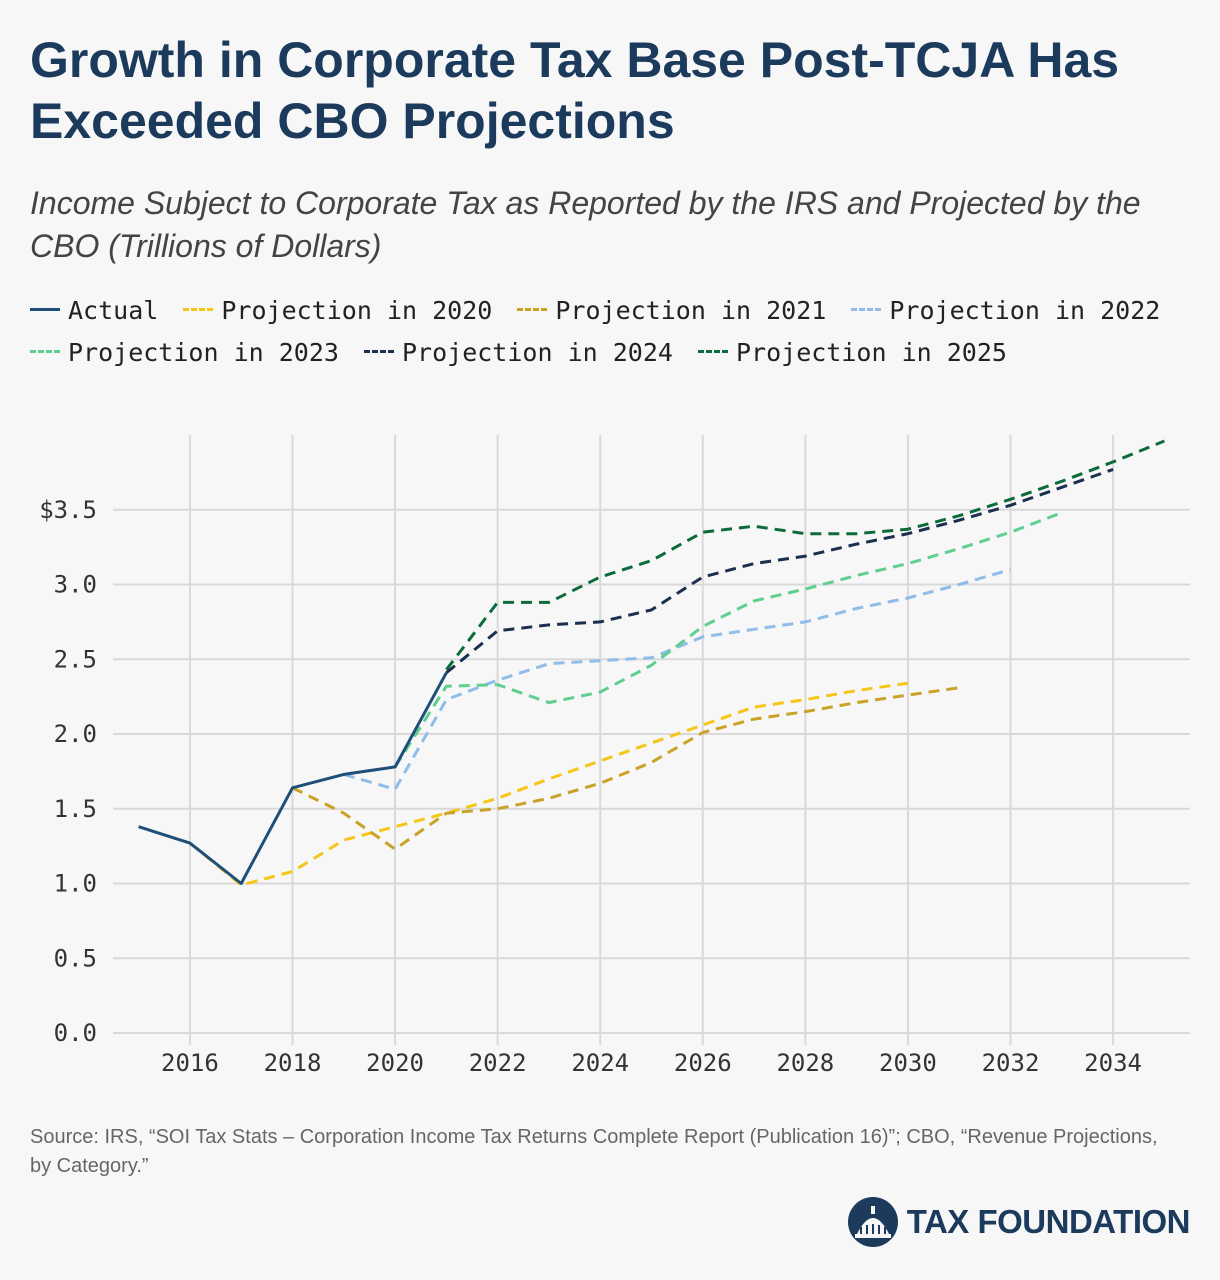 The image size is (1220, 1280). Describe the element at coordinates (75, 734) in the screenshot. I see `y-tick-label: 2.0` at that location.